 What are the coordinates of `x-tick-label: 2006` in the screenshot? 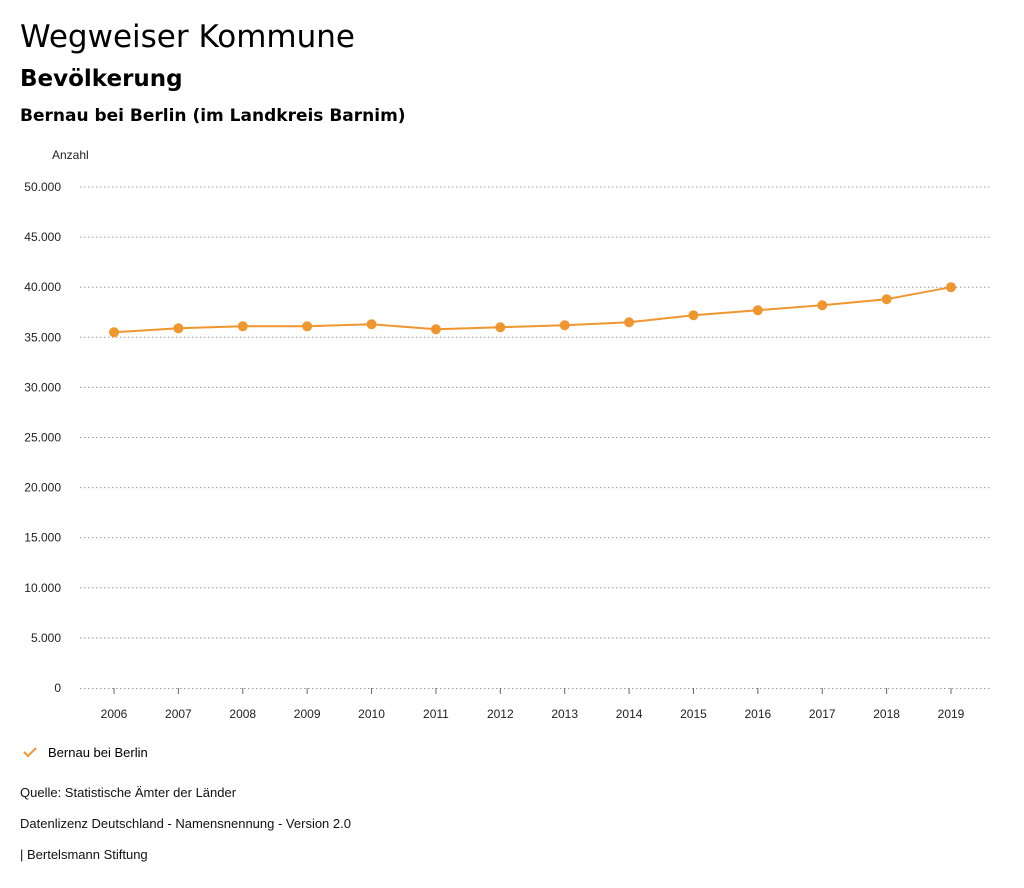 It's located at (114, 714).